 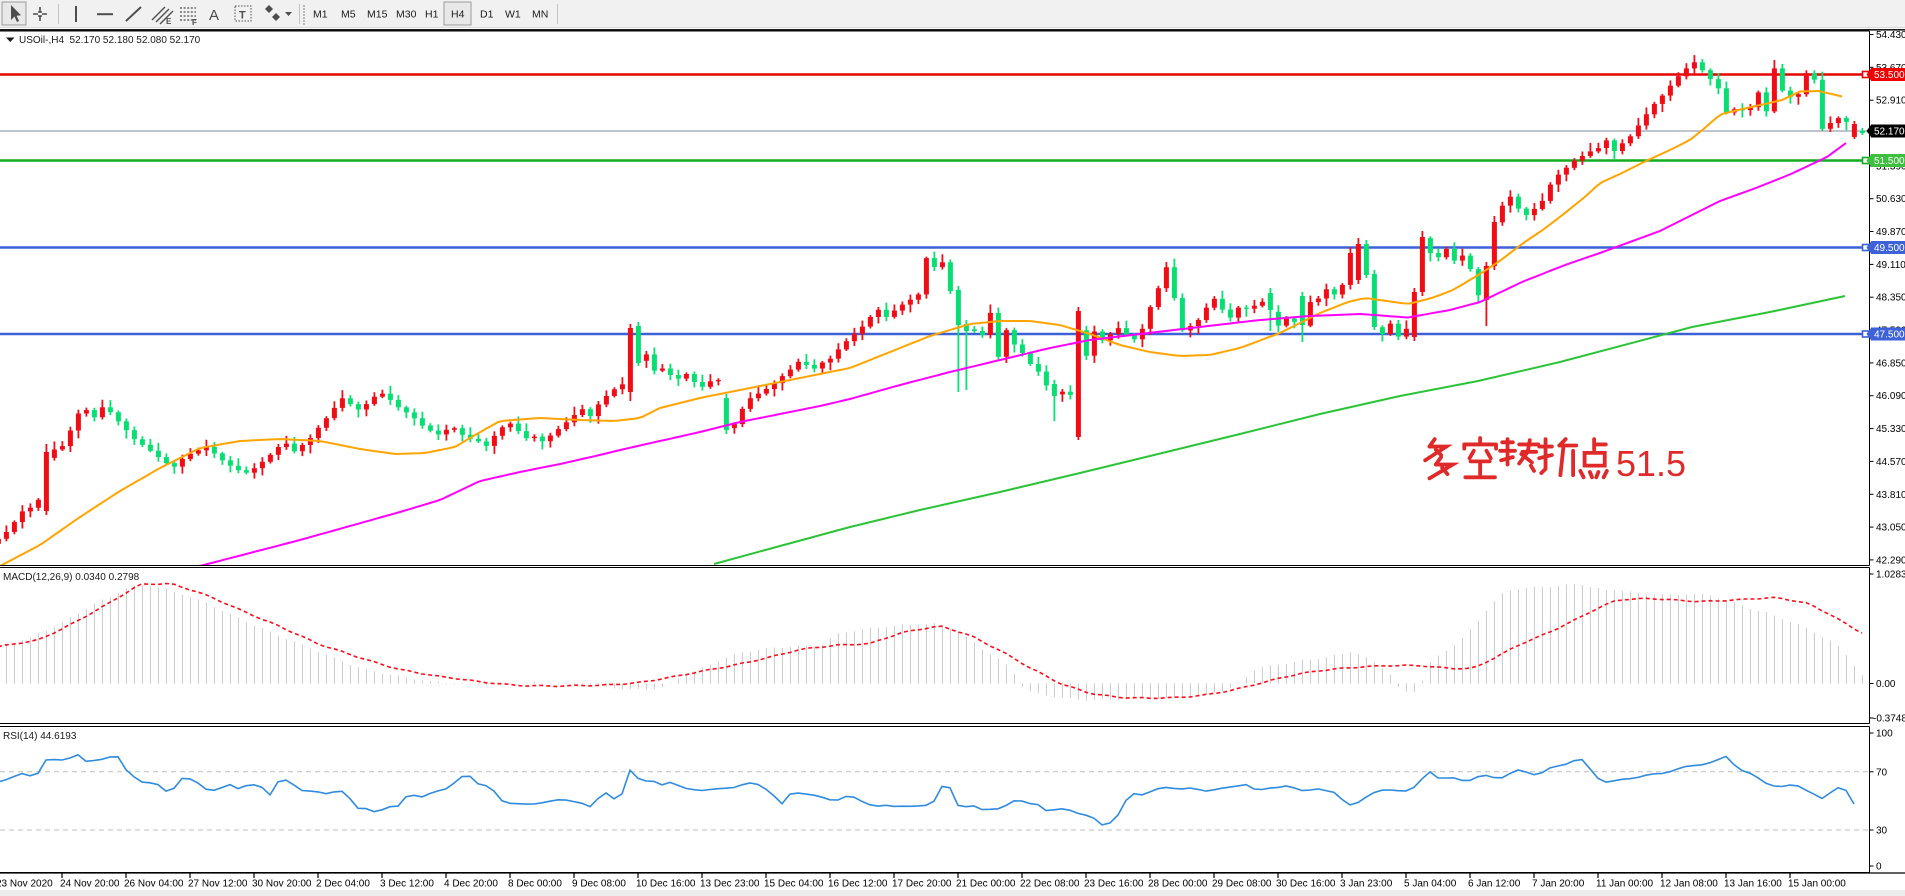 I want to click on svg-text: M1, so click(x=320, y=15).